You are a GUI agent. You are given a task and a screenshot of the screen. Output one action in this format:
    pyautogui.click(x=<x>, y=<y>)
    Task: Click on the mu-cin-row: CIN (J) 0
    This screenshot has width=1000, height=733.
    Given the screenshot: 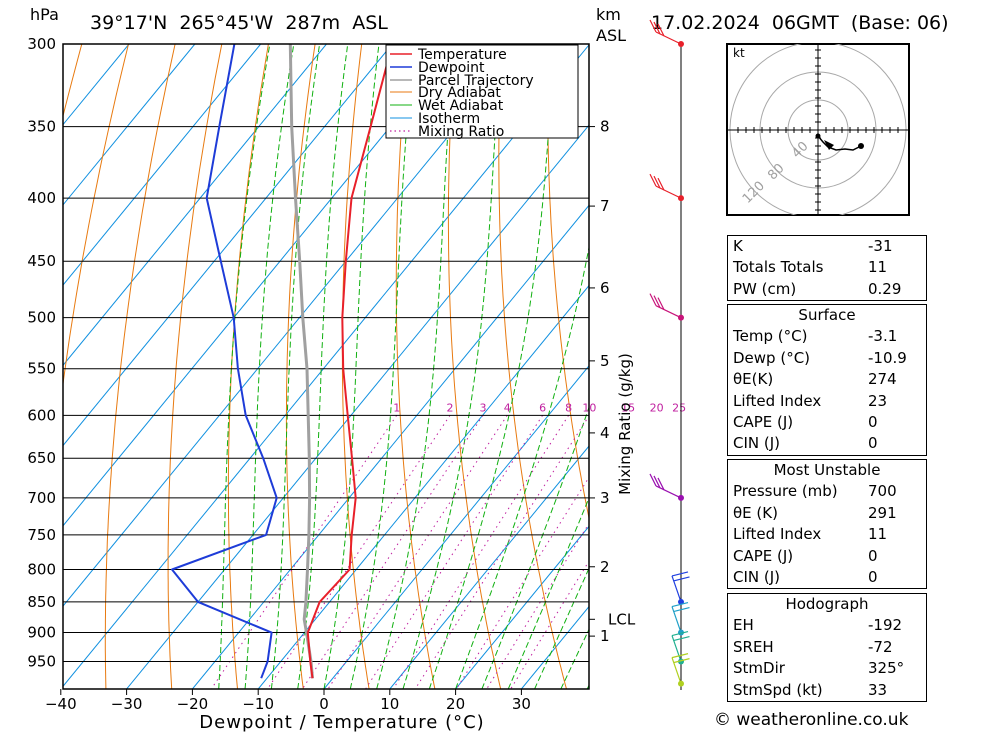 What is the action you would take?
    pyautogui.click(x=827, y=577)
    